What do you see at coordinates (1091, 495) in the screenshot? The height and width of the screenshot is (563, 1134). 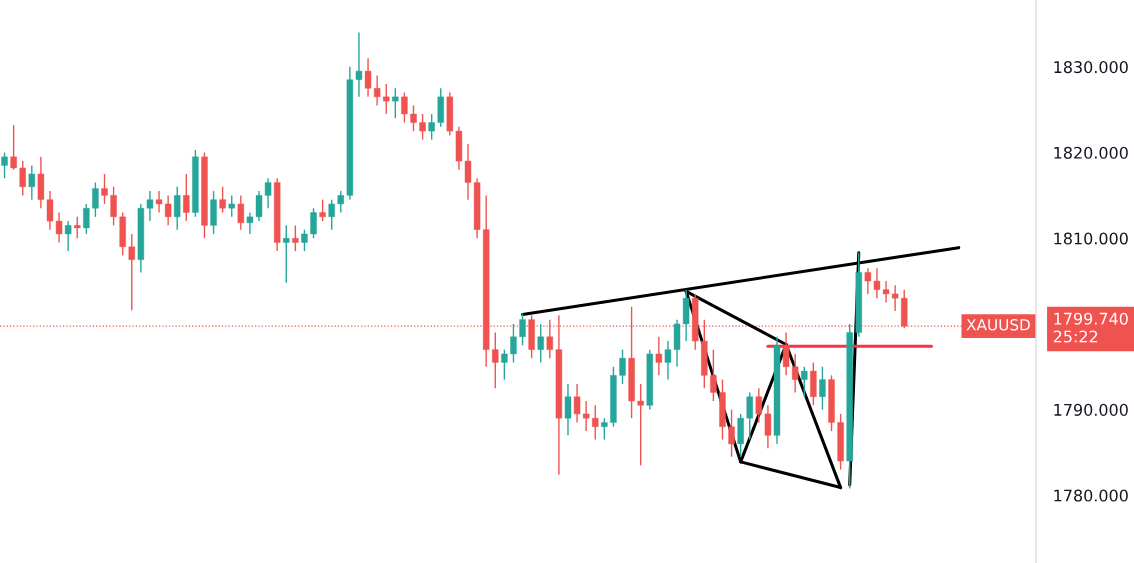 I see `y-tick-label: 1780.000` at bounding box center [1091, 495].